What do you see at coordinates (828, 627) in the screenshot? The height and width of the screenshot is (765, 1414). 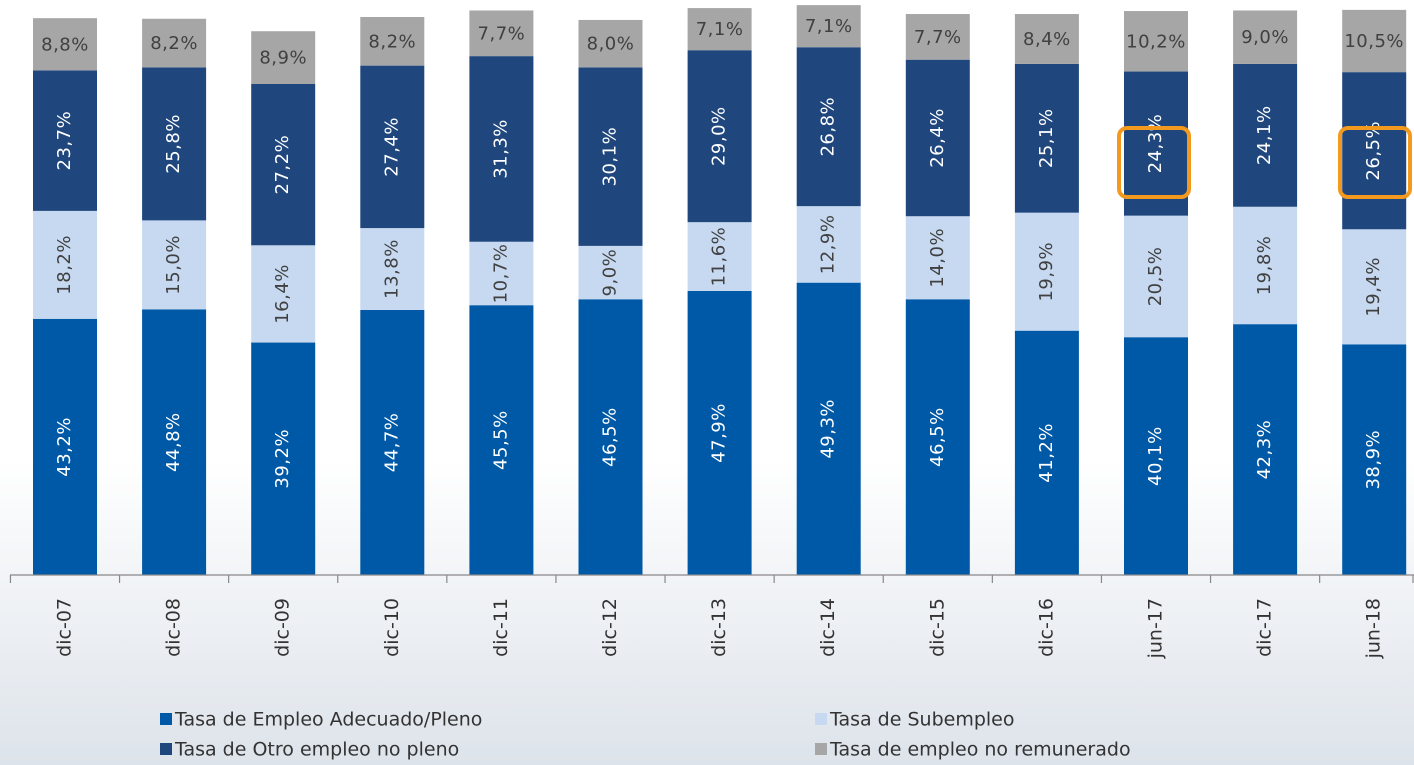 I see `x-tick-label: dic-14` at bounding box center [828, 627].